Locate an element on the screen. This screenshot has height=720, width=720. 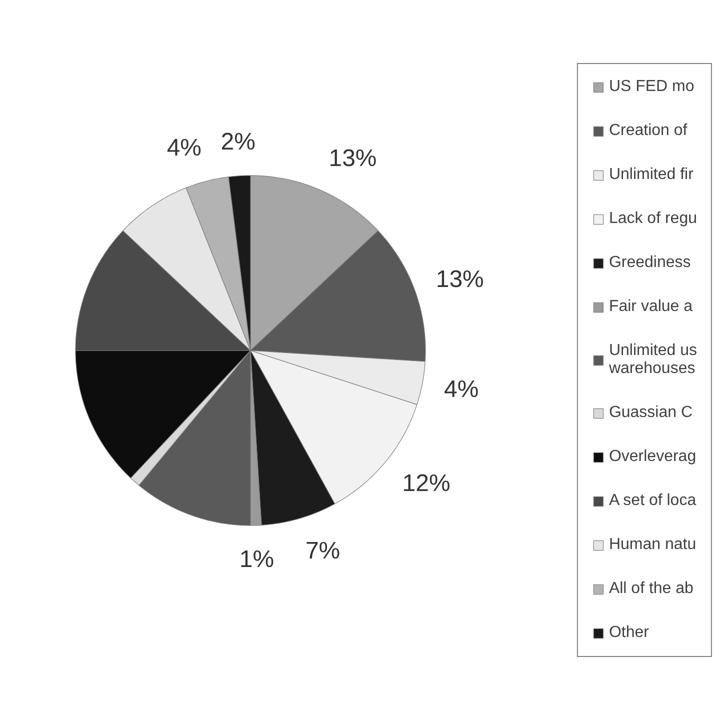
legend-label: All of the ab is located at coordinates (651, 589).